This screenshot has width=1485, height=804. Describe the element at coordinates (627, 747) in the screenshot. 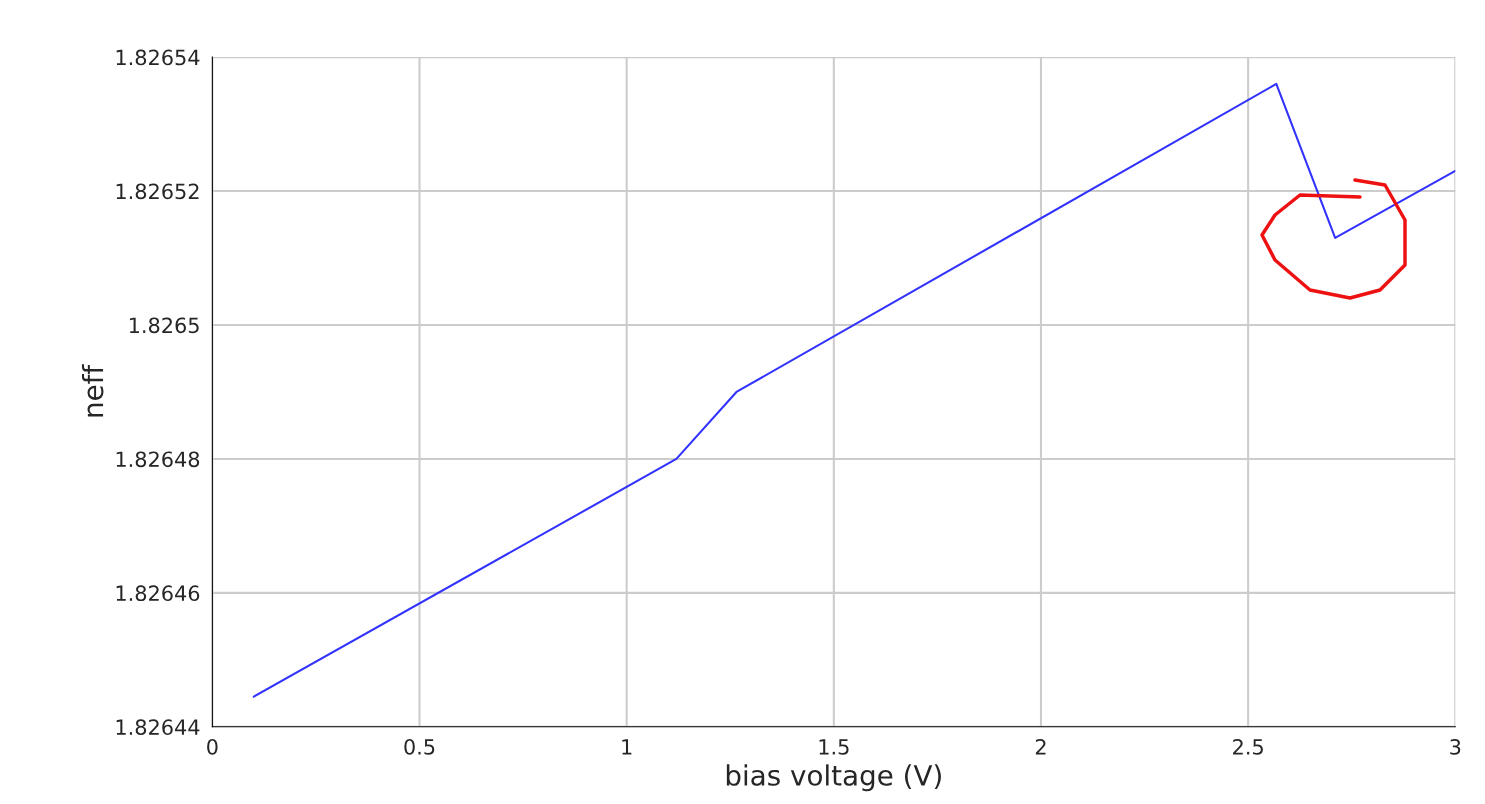

I see `x-tick-label: 1` at that location.